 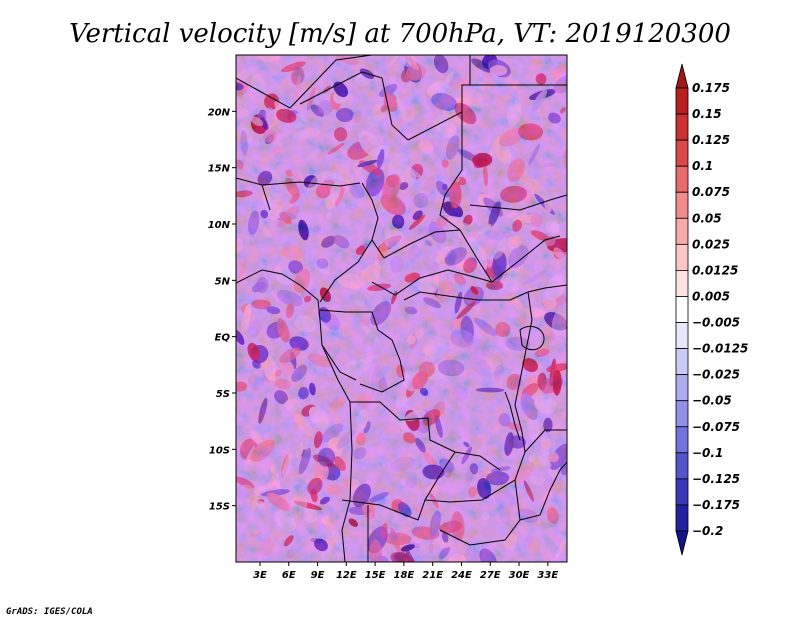 I want to click on border-car-north, so click(x=422, y=244).